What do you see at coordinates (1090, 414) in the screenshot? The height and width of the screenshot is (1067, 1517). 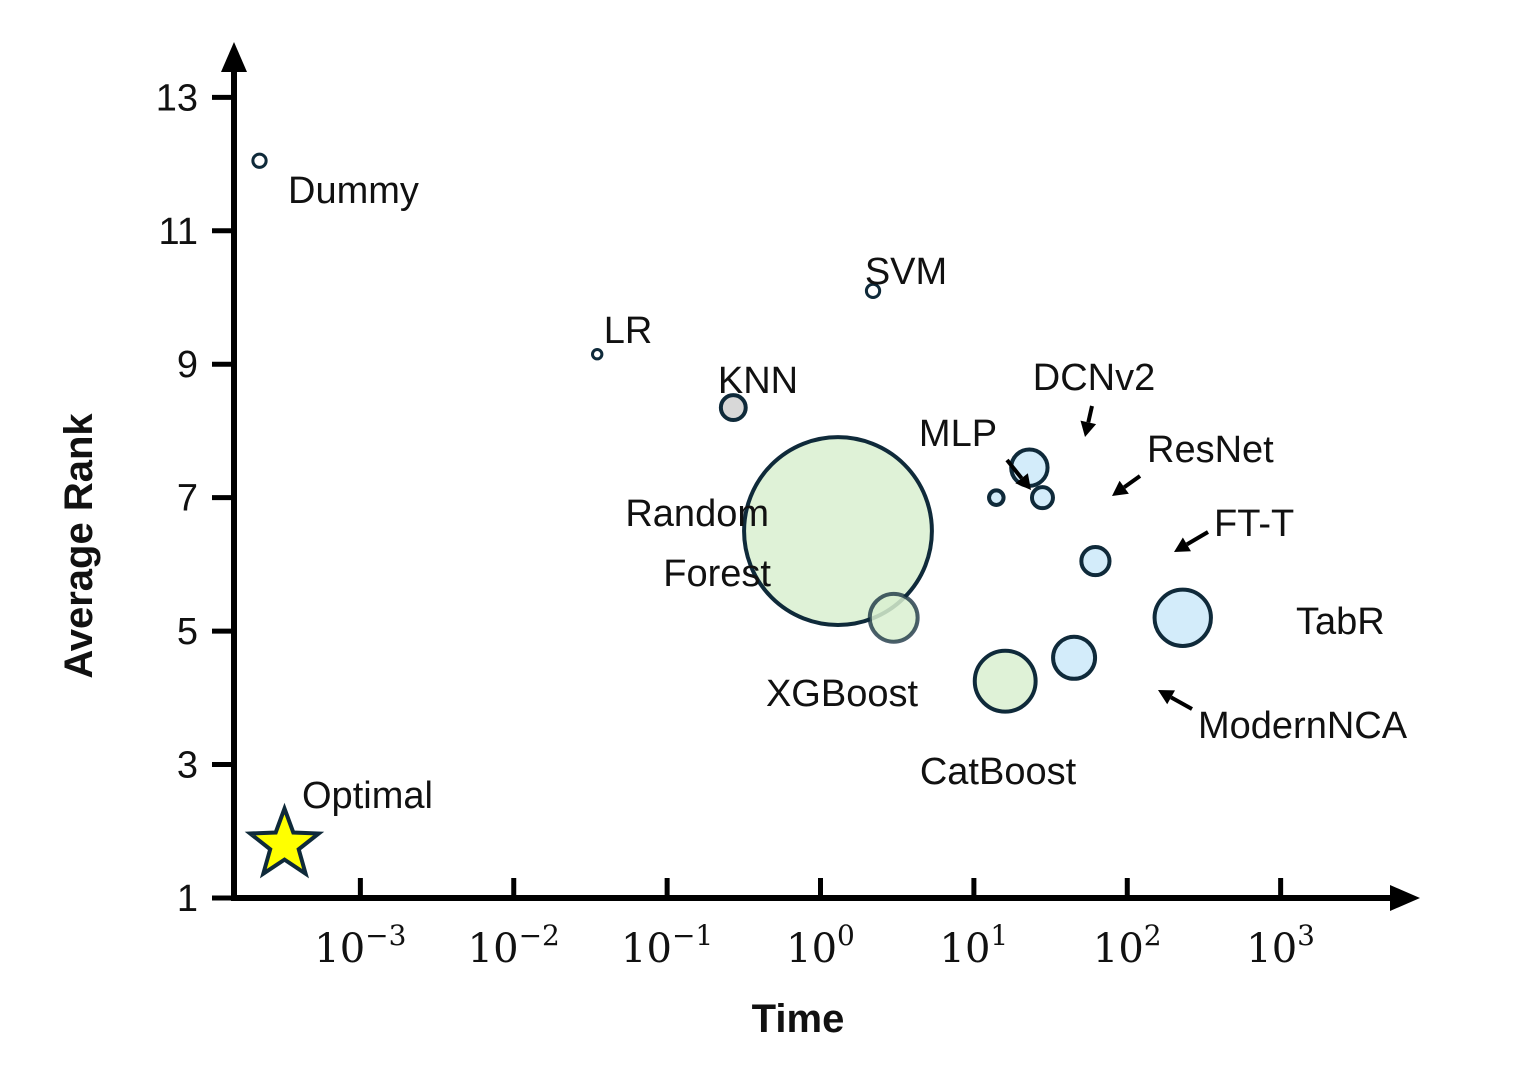 I see `arrow-dcnv2-shaft` at bounding box center [1090, 414].